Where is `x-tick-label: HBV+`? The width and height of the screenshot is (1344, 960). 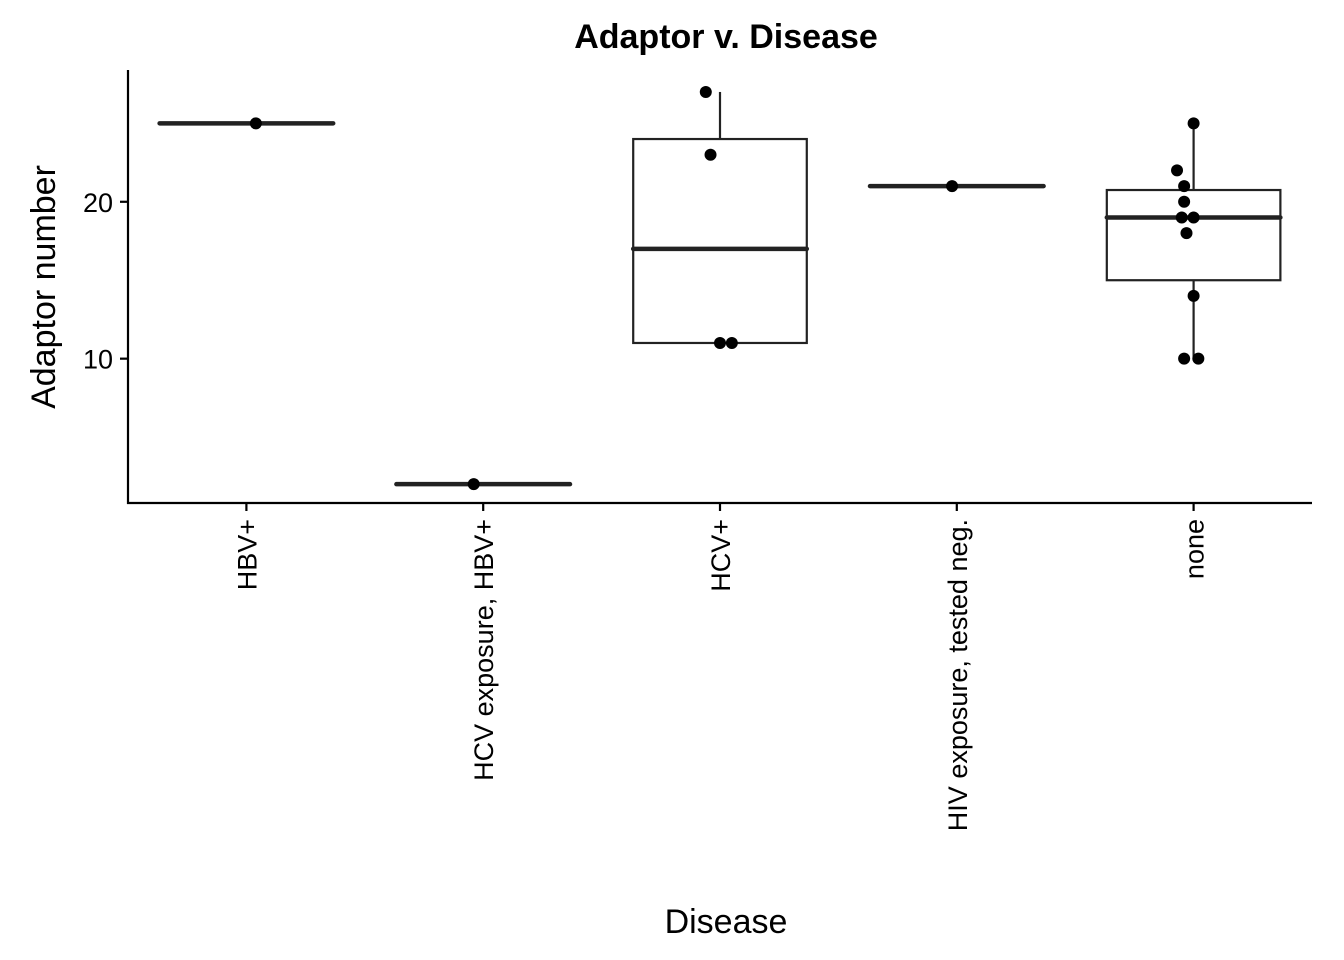
x-tick-label: HBV+ is located at coordinates (247, 554).